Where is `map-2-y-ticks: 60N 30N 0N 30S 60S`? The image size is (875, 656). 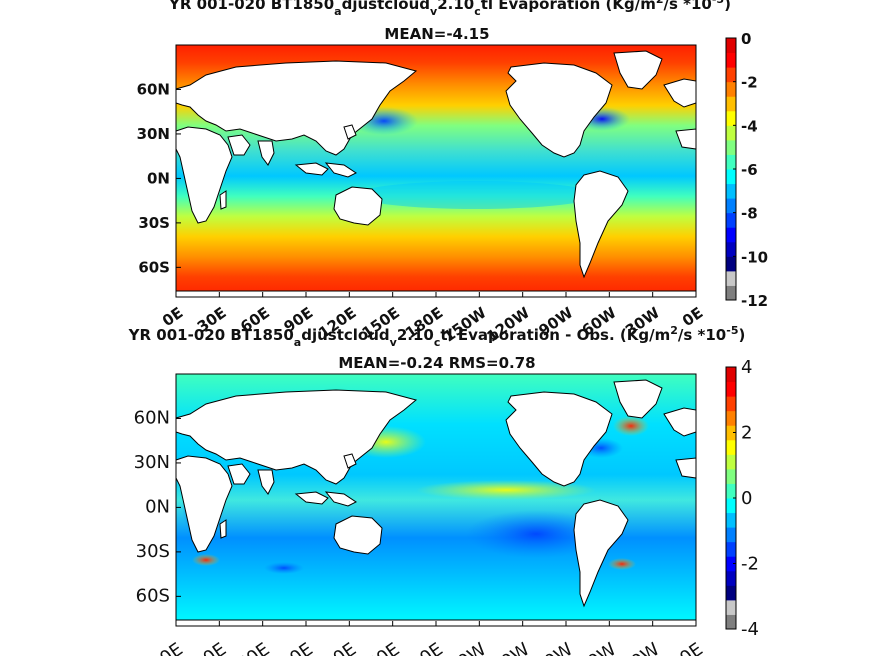 map-2-y-ticks: 60N 30N 0N 30S 60S is located at coordinates (157, 506).